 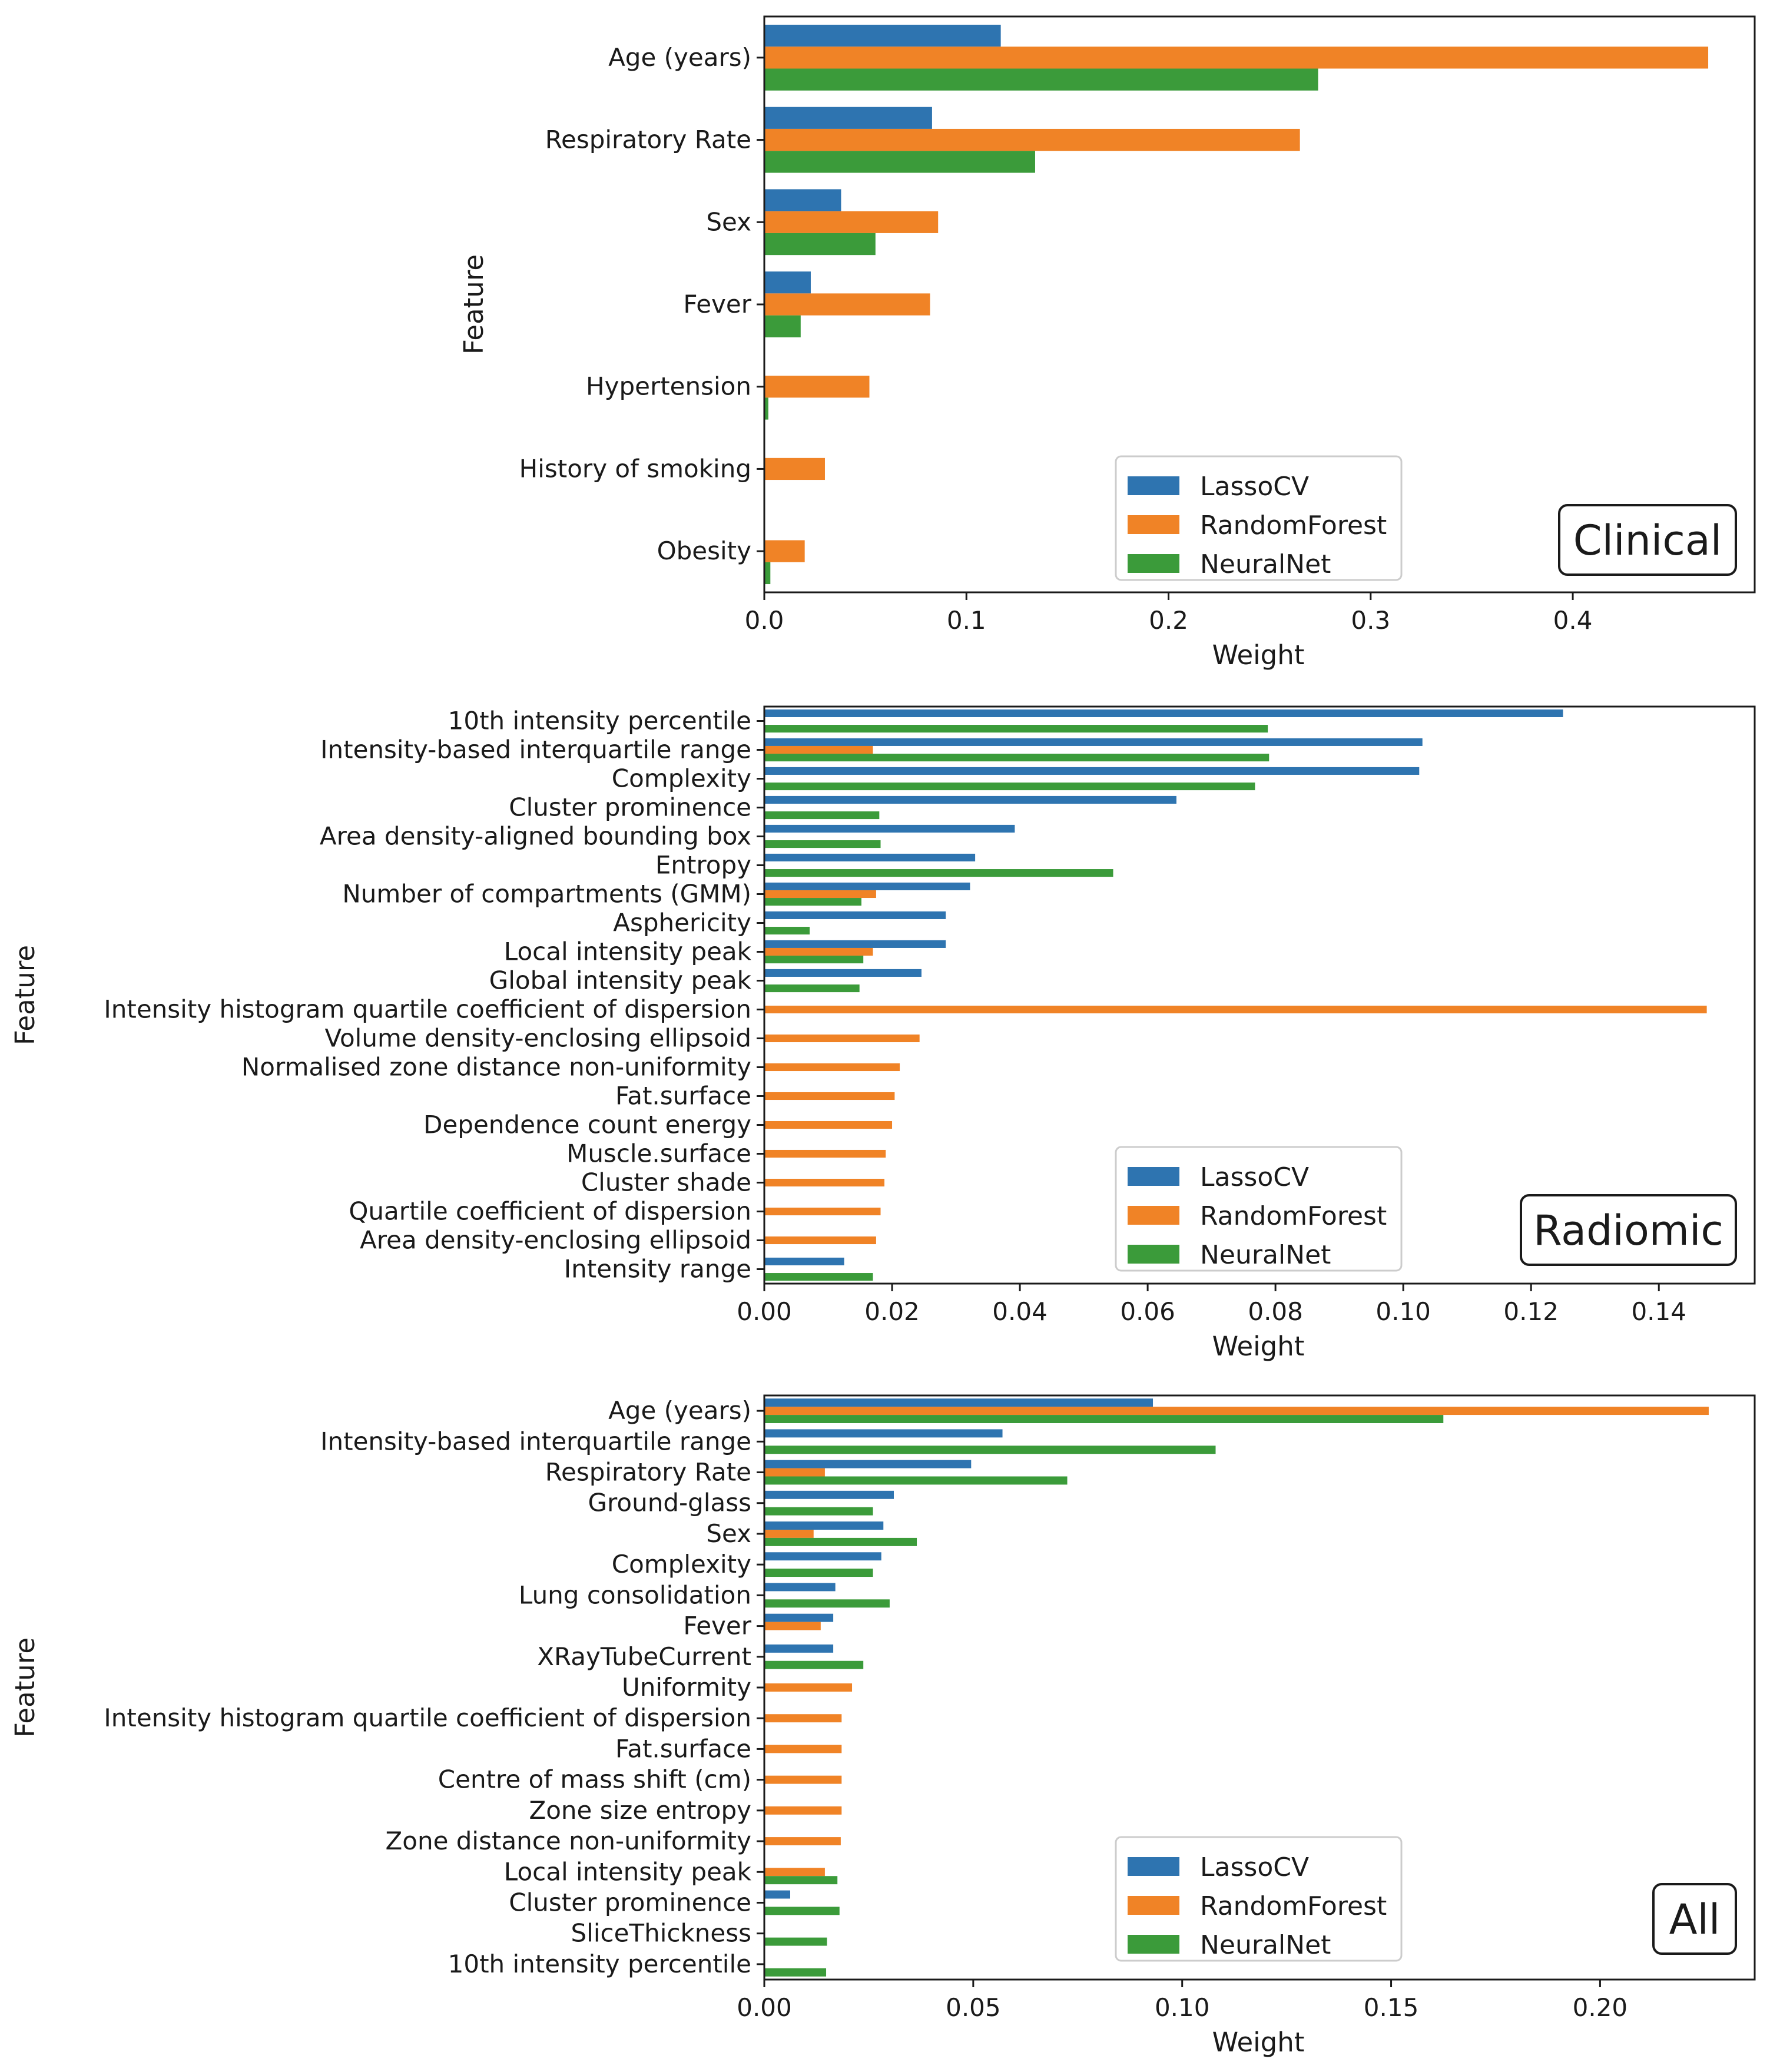 I want to click on feature-label: Hypertension, so click(x=669, y=386).